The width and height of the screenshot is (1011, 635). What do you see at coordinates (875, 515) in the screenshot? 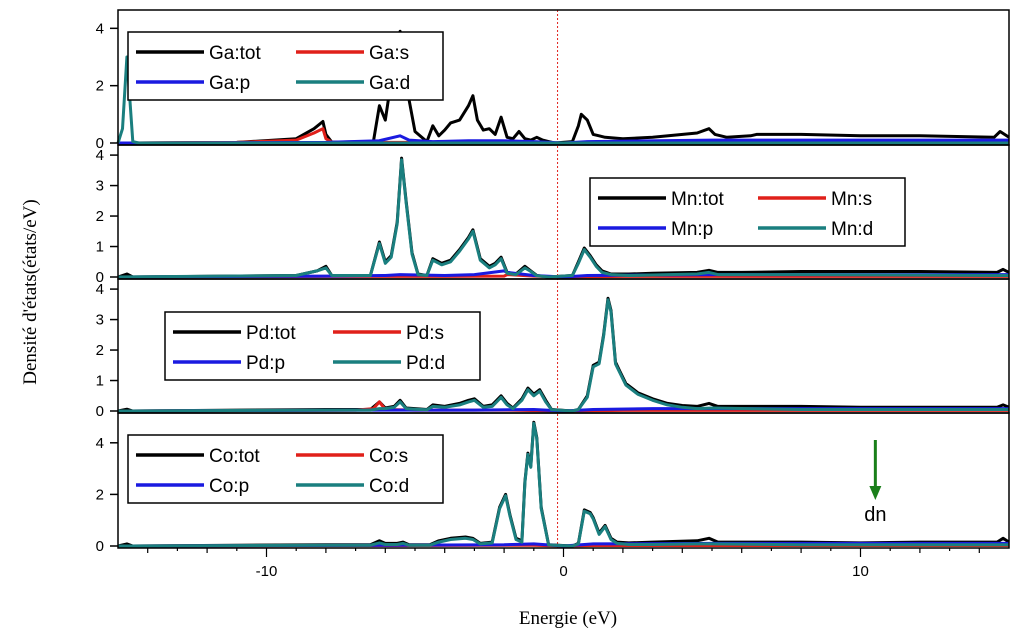
I see `annotation-label: dn` at bounding box center [875, 515].